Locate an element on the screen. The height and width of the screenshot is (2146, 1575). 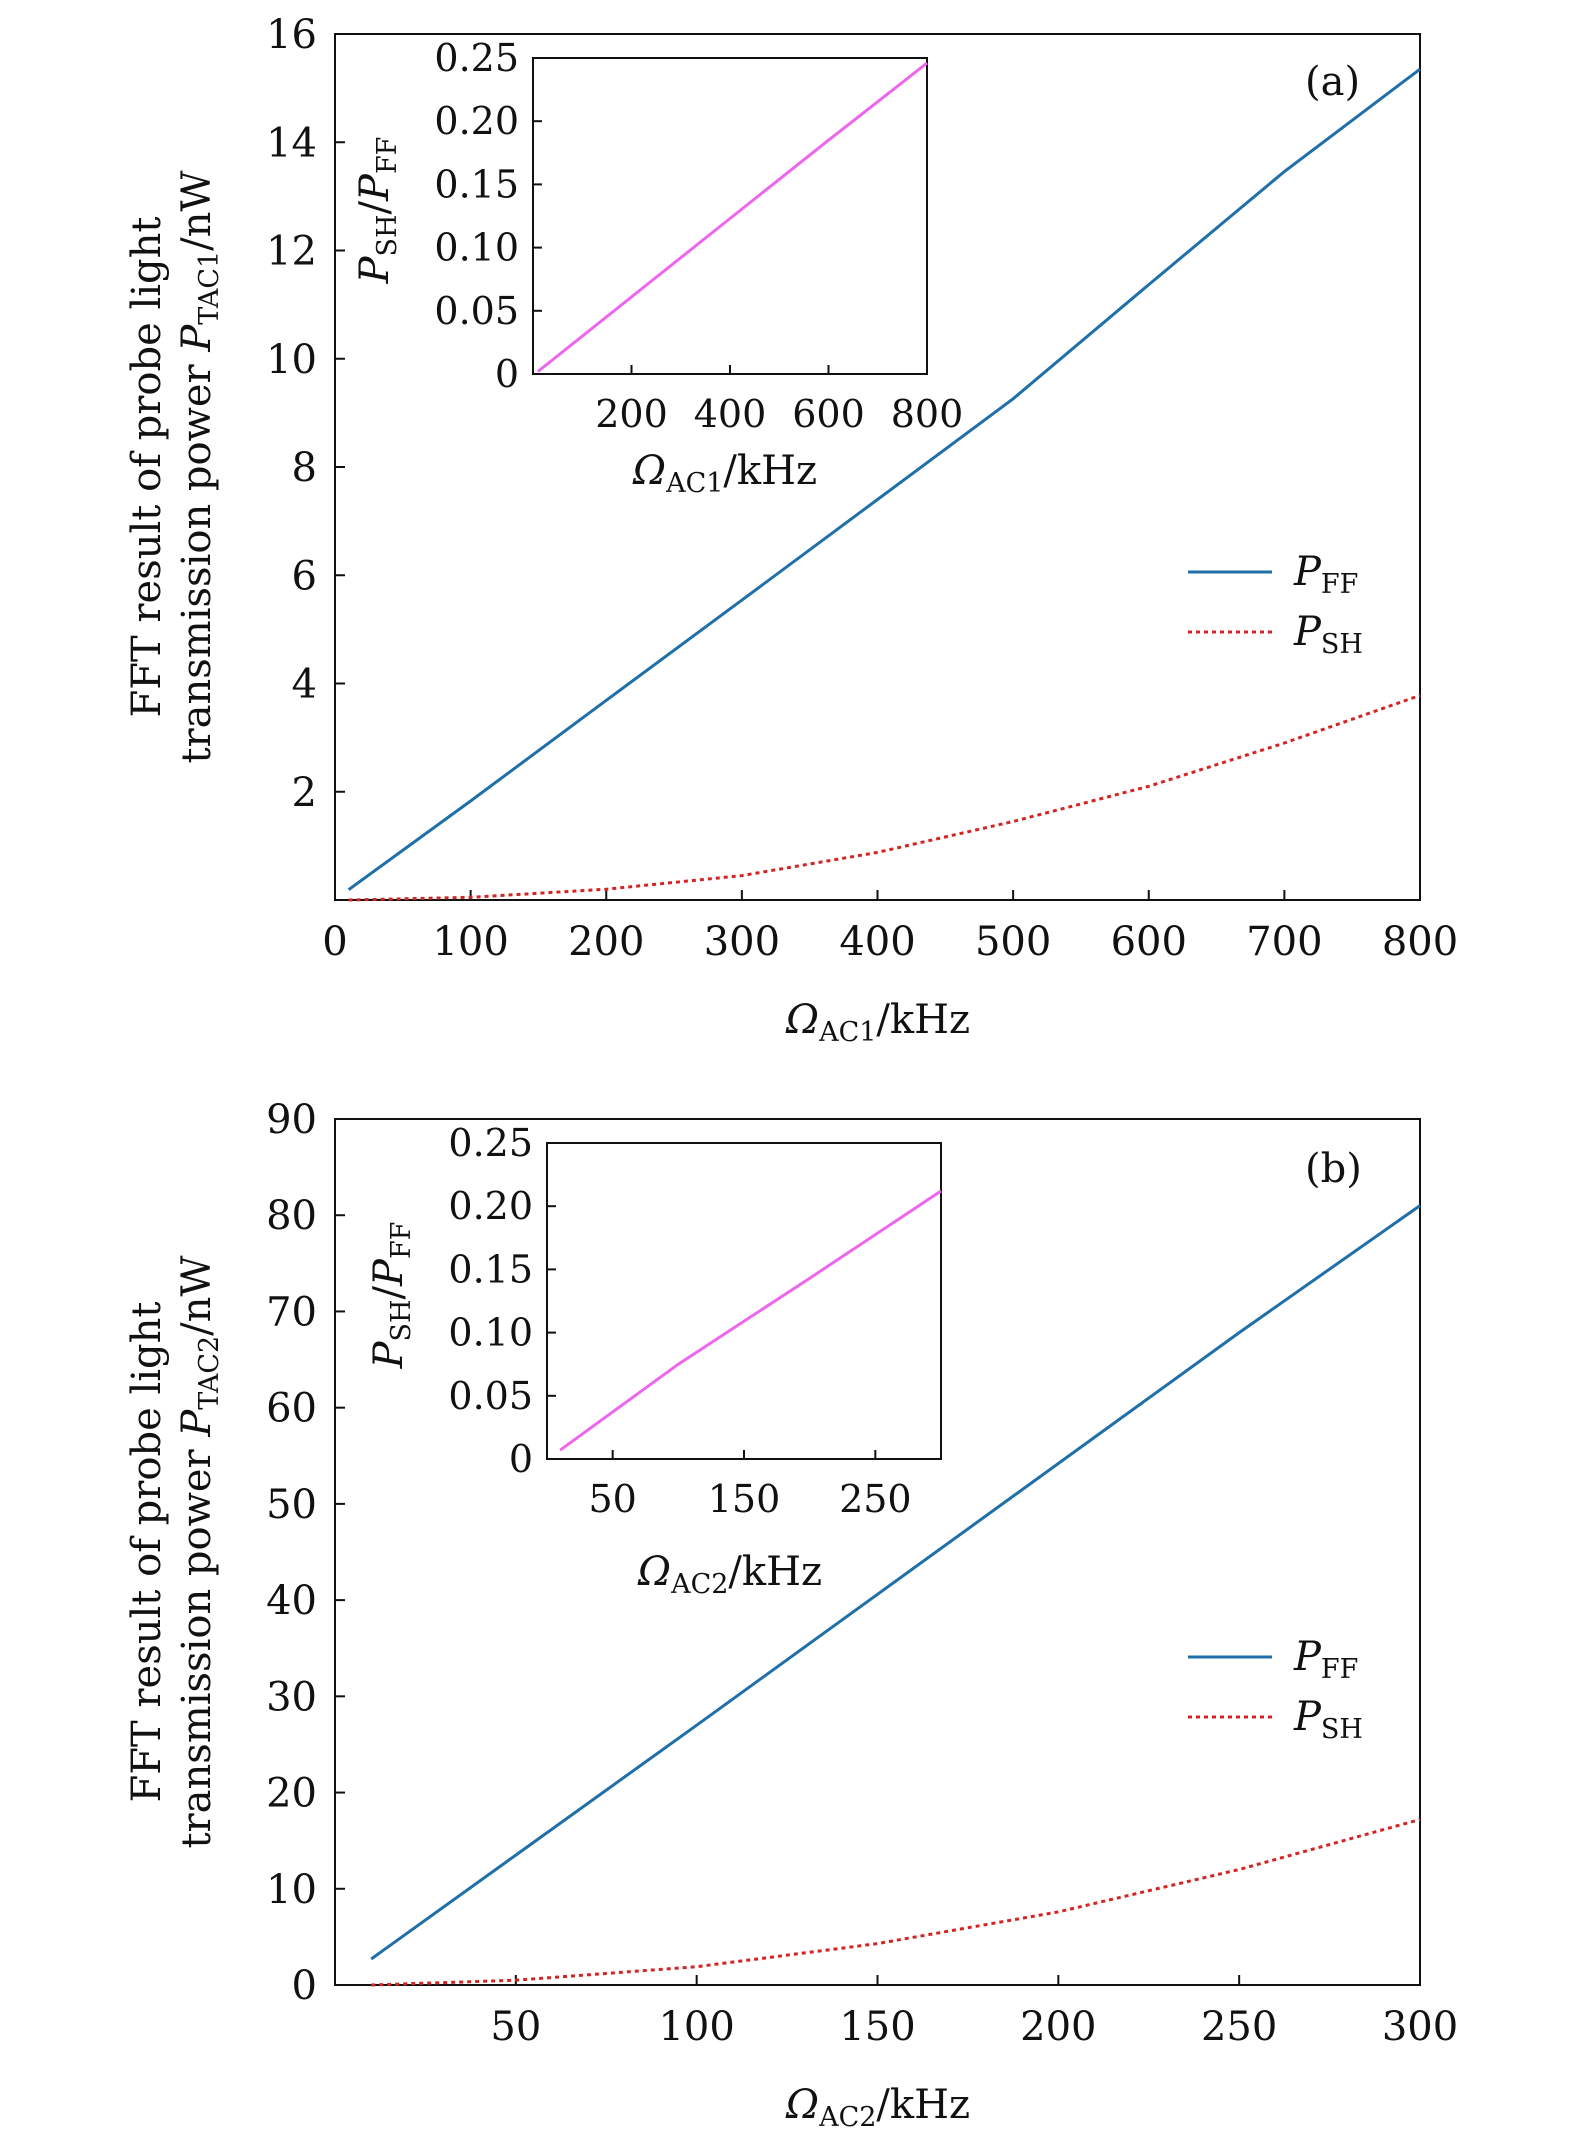
panel-b-legend-ff-label: PFF is located at coordinates (1325, 1659).